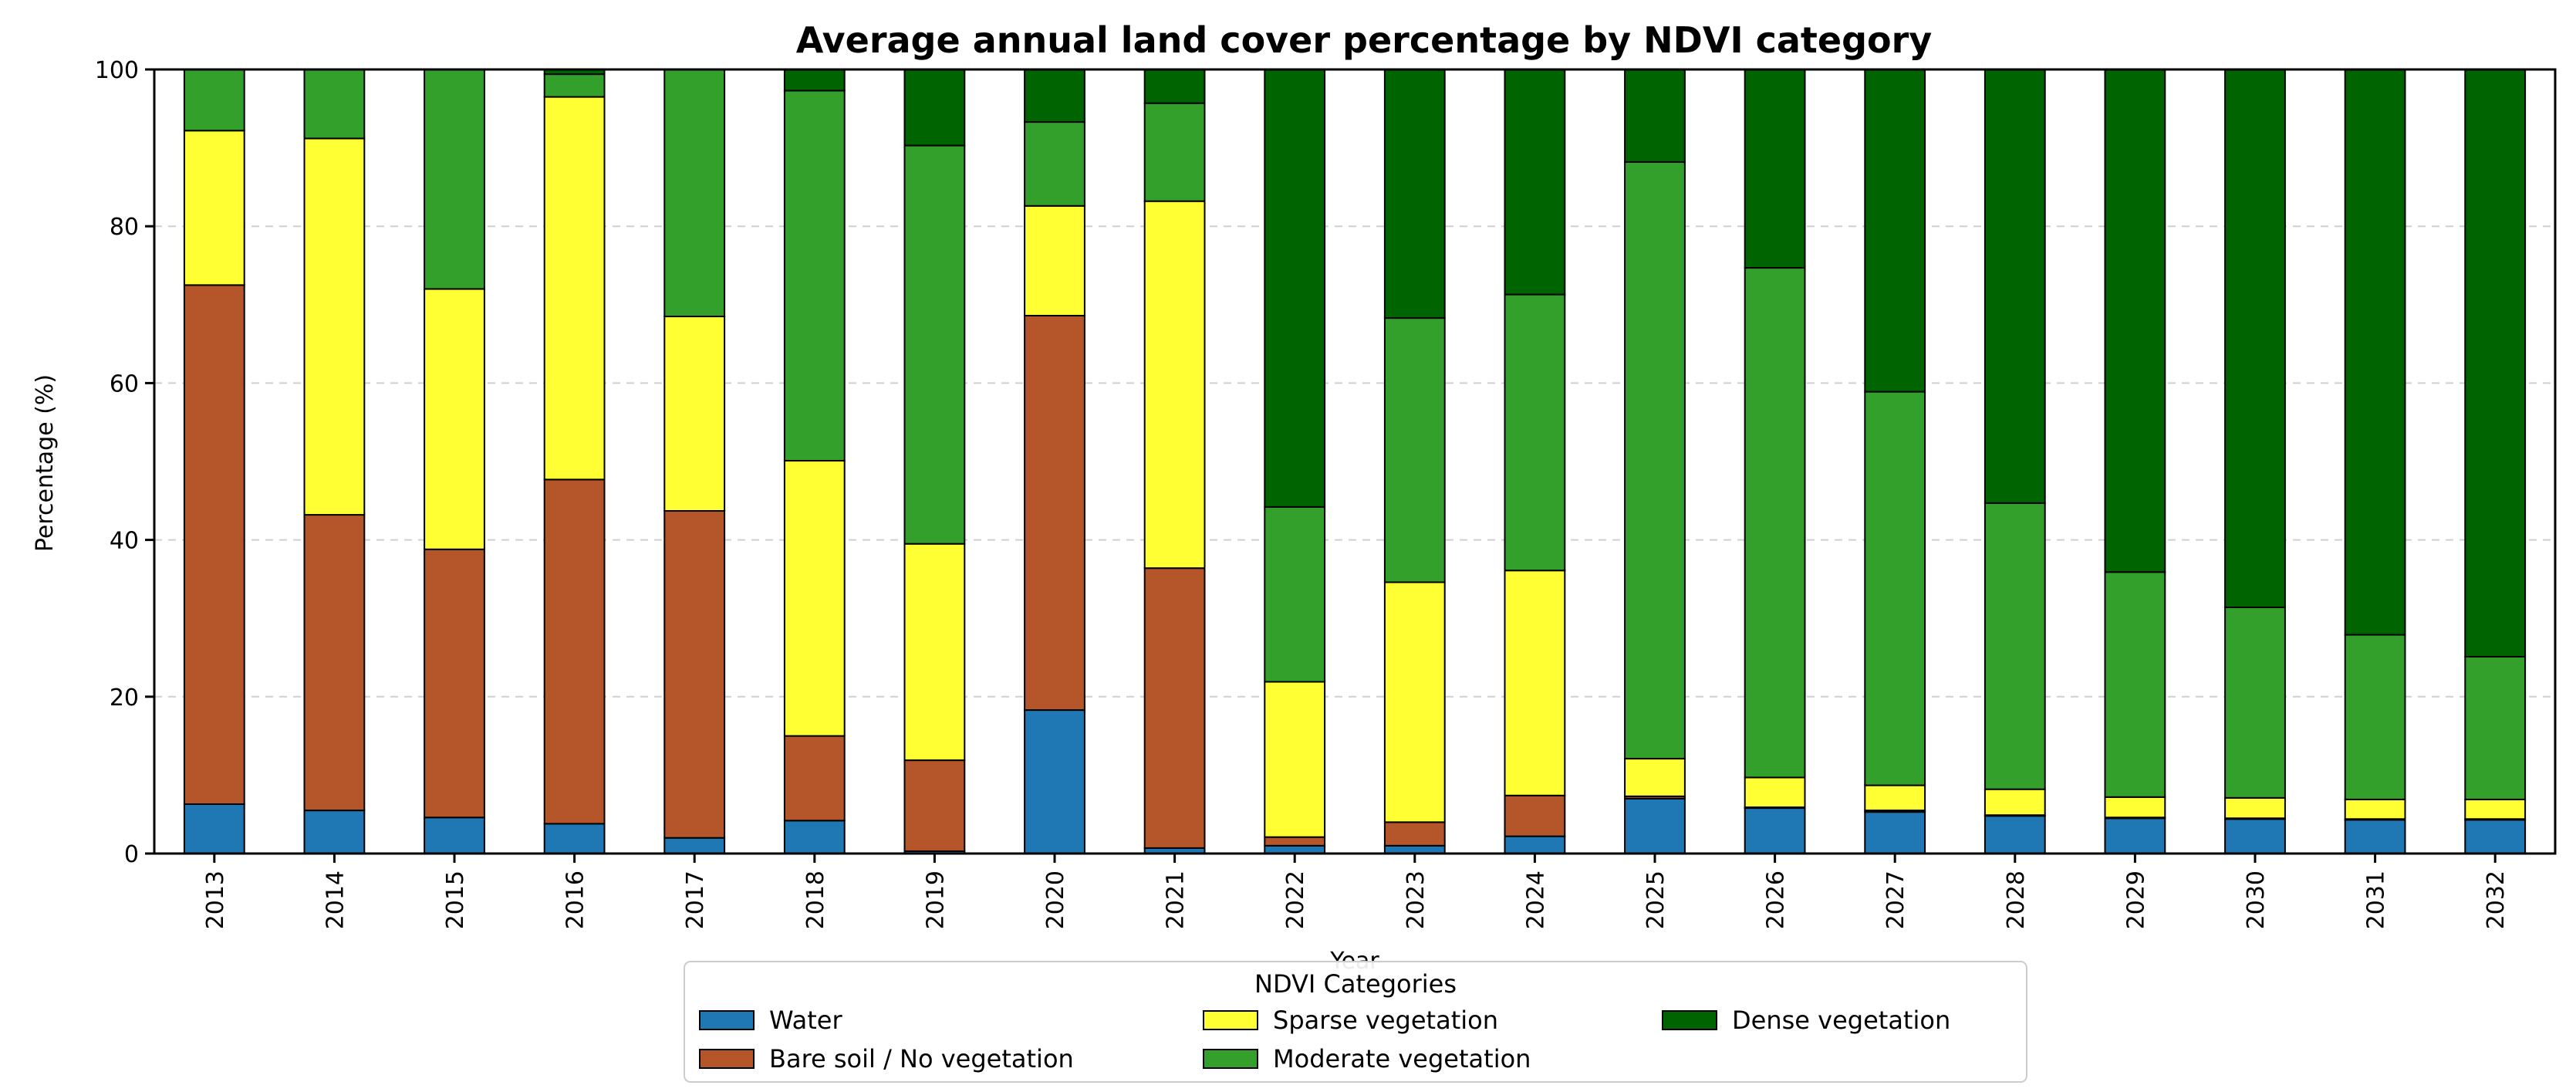  I want to click on legend-label: Sparse vegetation, so click(1385, 1020).